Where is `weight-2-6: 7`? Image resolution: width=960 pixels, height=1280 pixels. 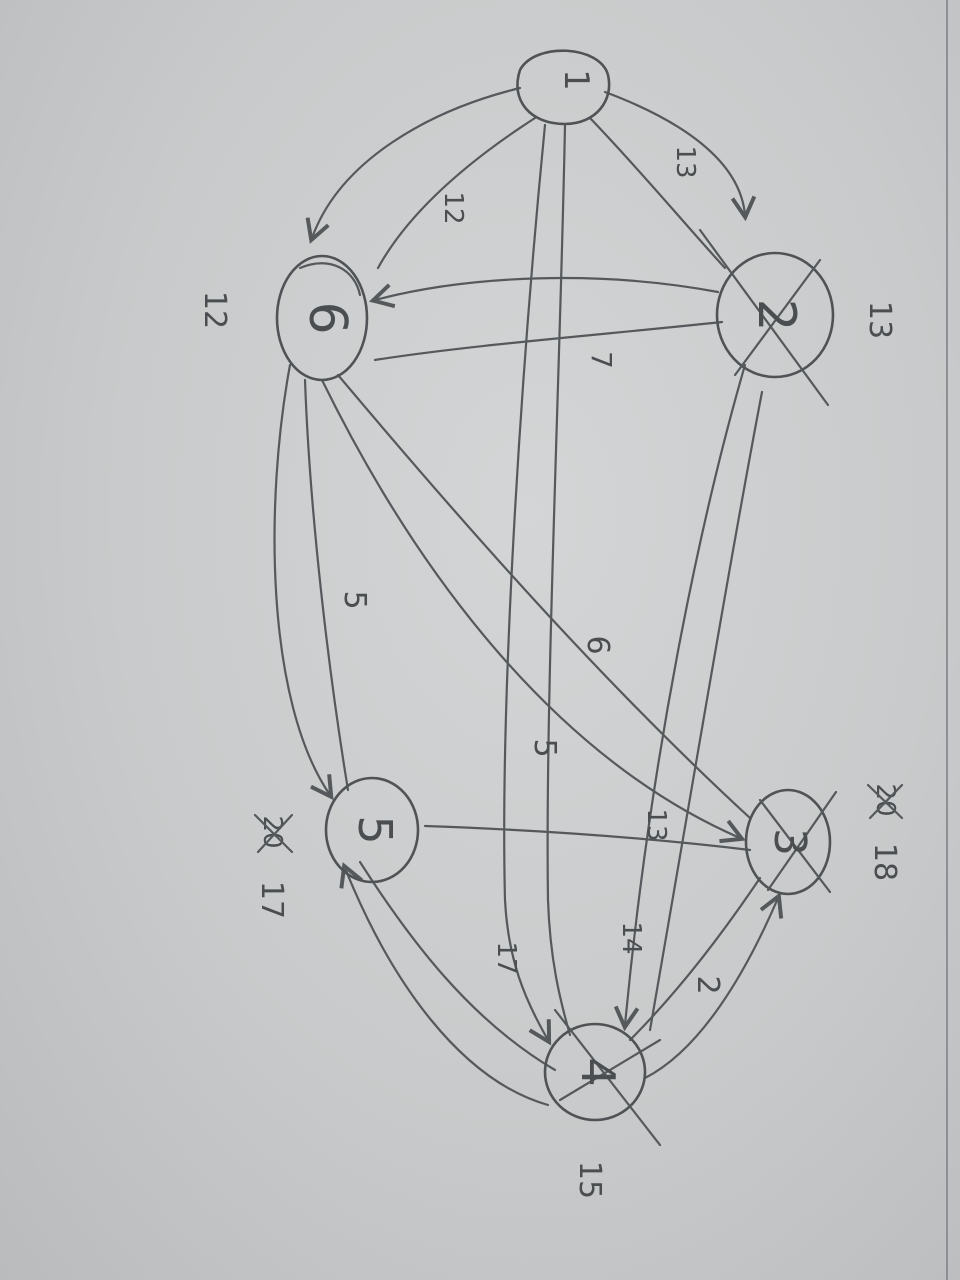
weight-2-6: 7 is located at coordinates (601, 360).